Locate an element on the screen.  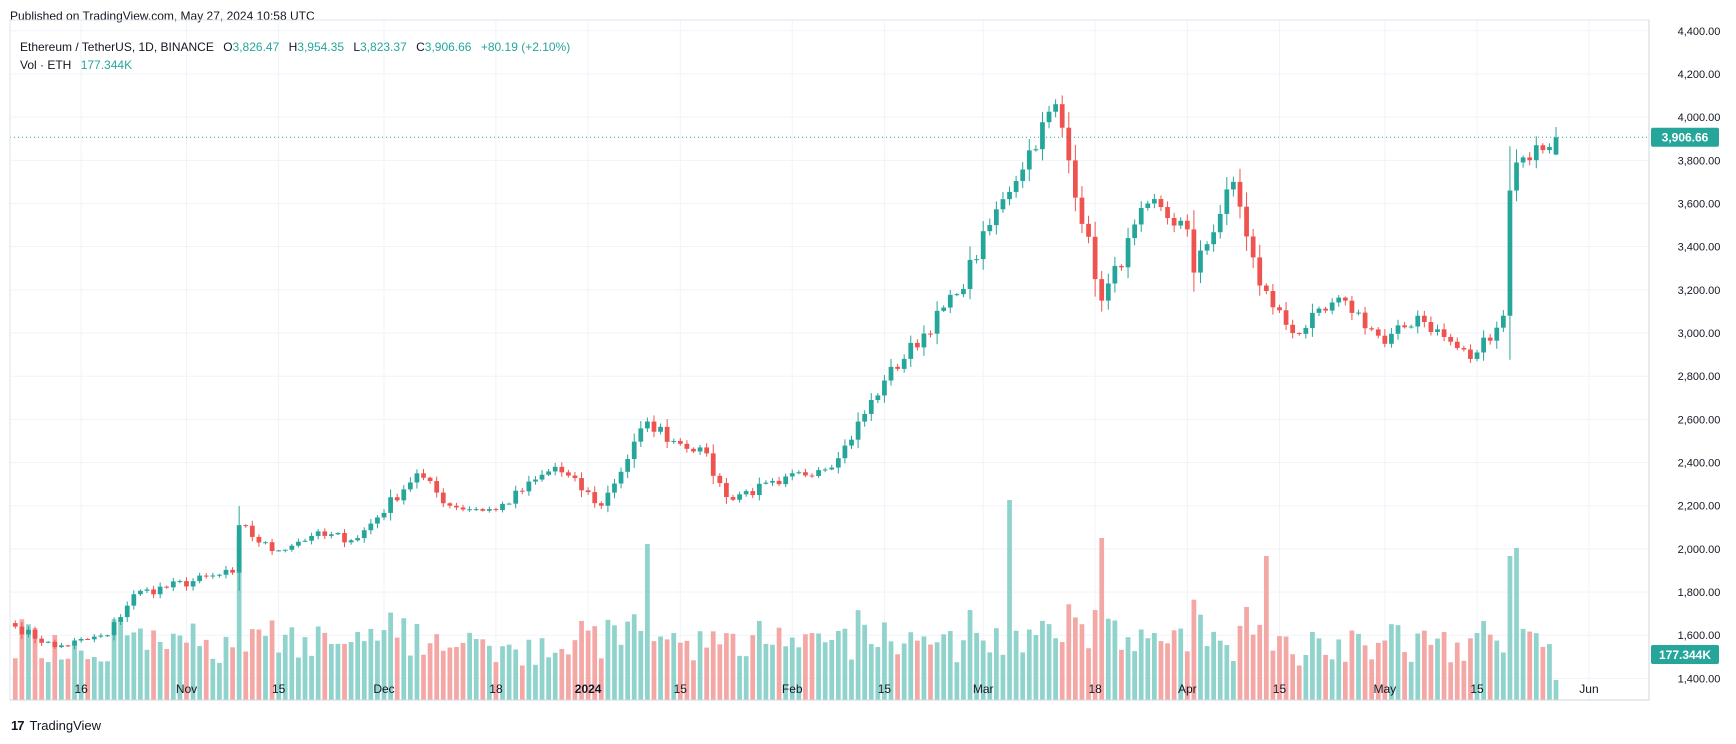
x-tick-label: Jun is located at coordinates (1588, 689).